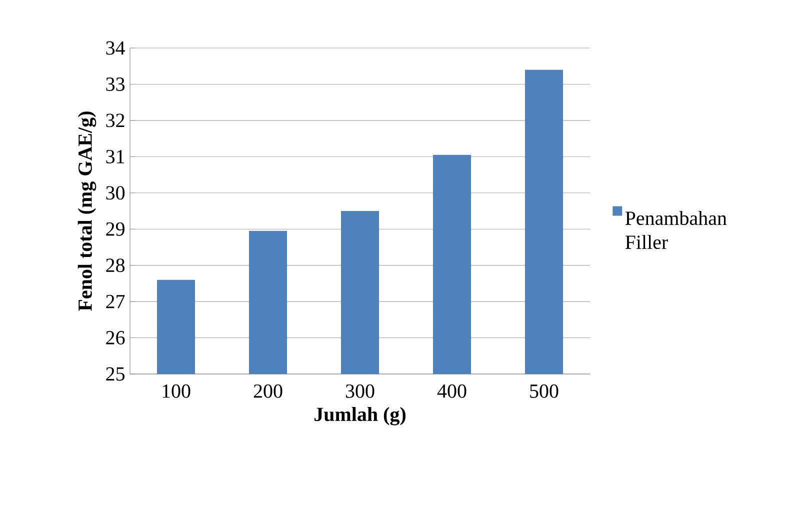 The image size is (800, 513). I want to click on x-tick-label: 300, so click(360, 391).